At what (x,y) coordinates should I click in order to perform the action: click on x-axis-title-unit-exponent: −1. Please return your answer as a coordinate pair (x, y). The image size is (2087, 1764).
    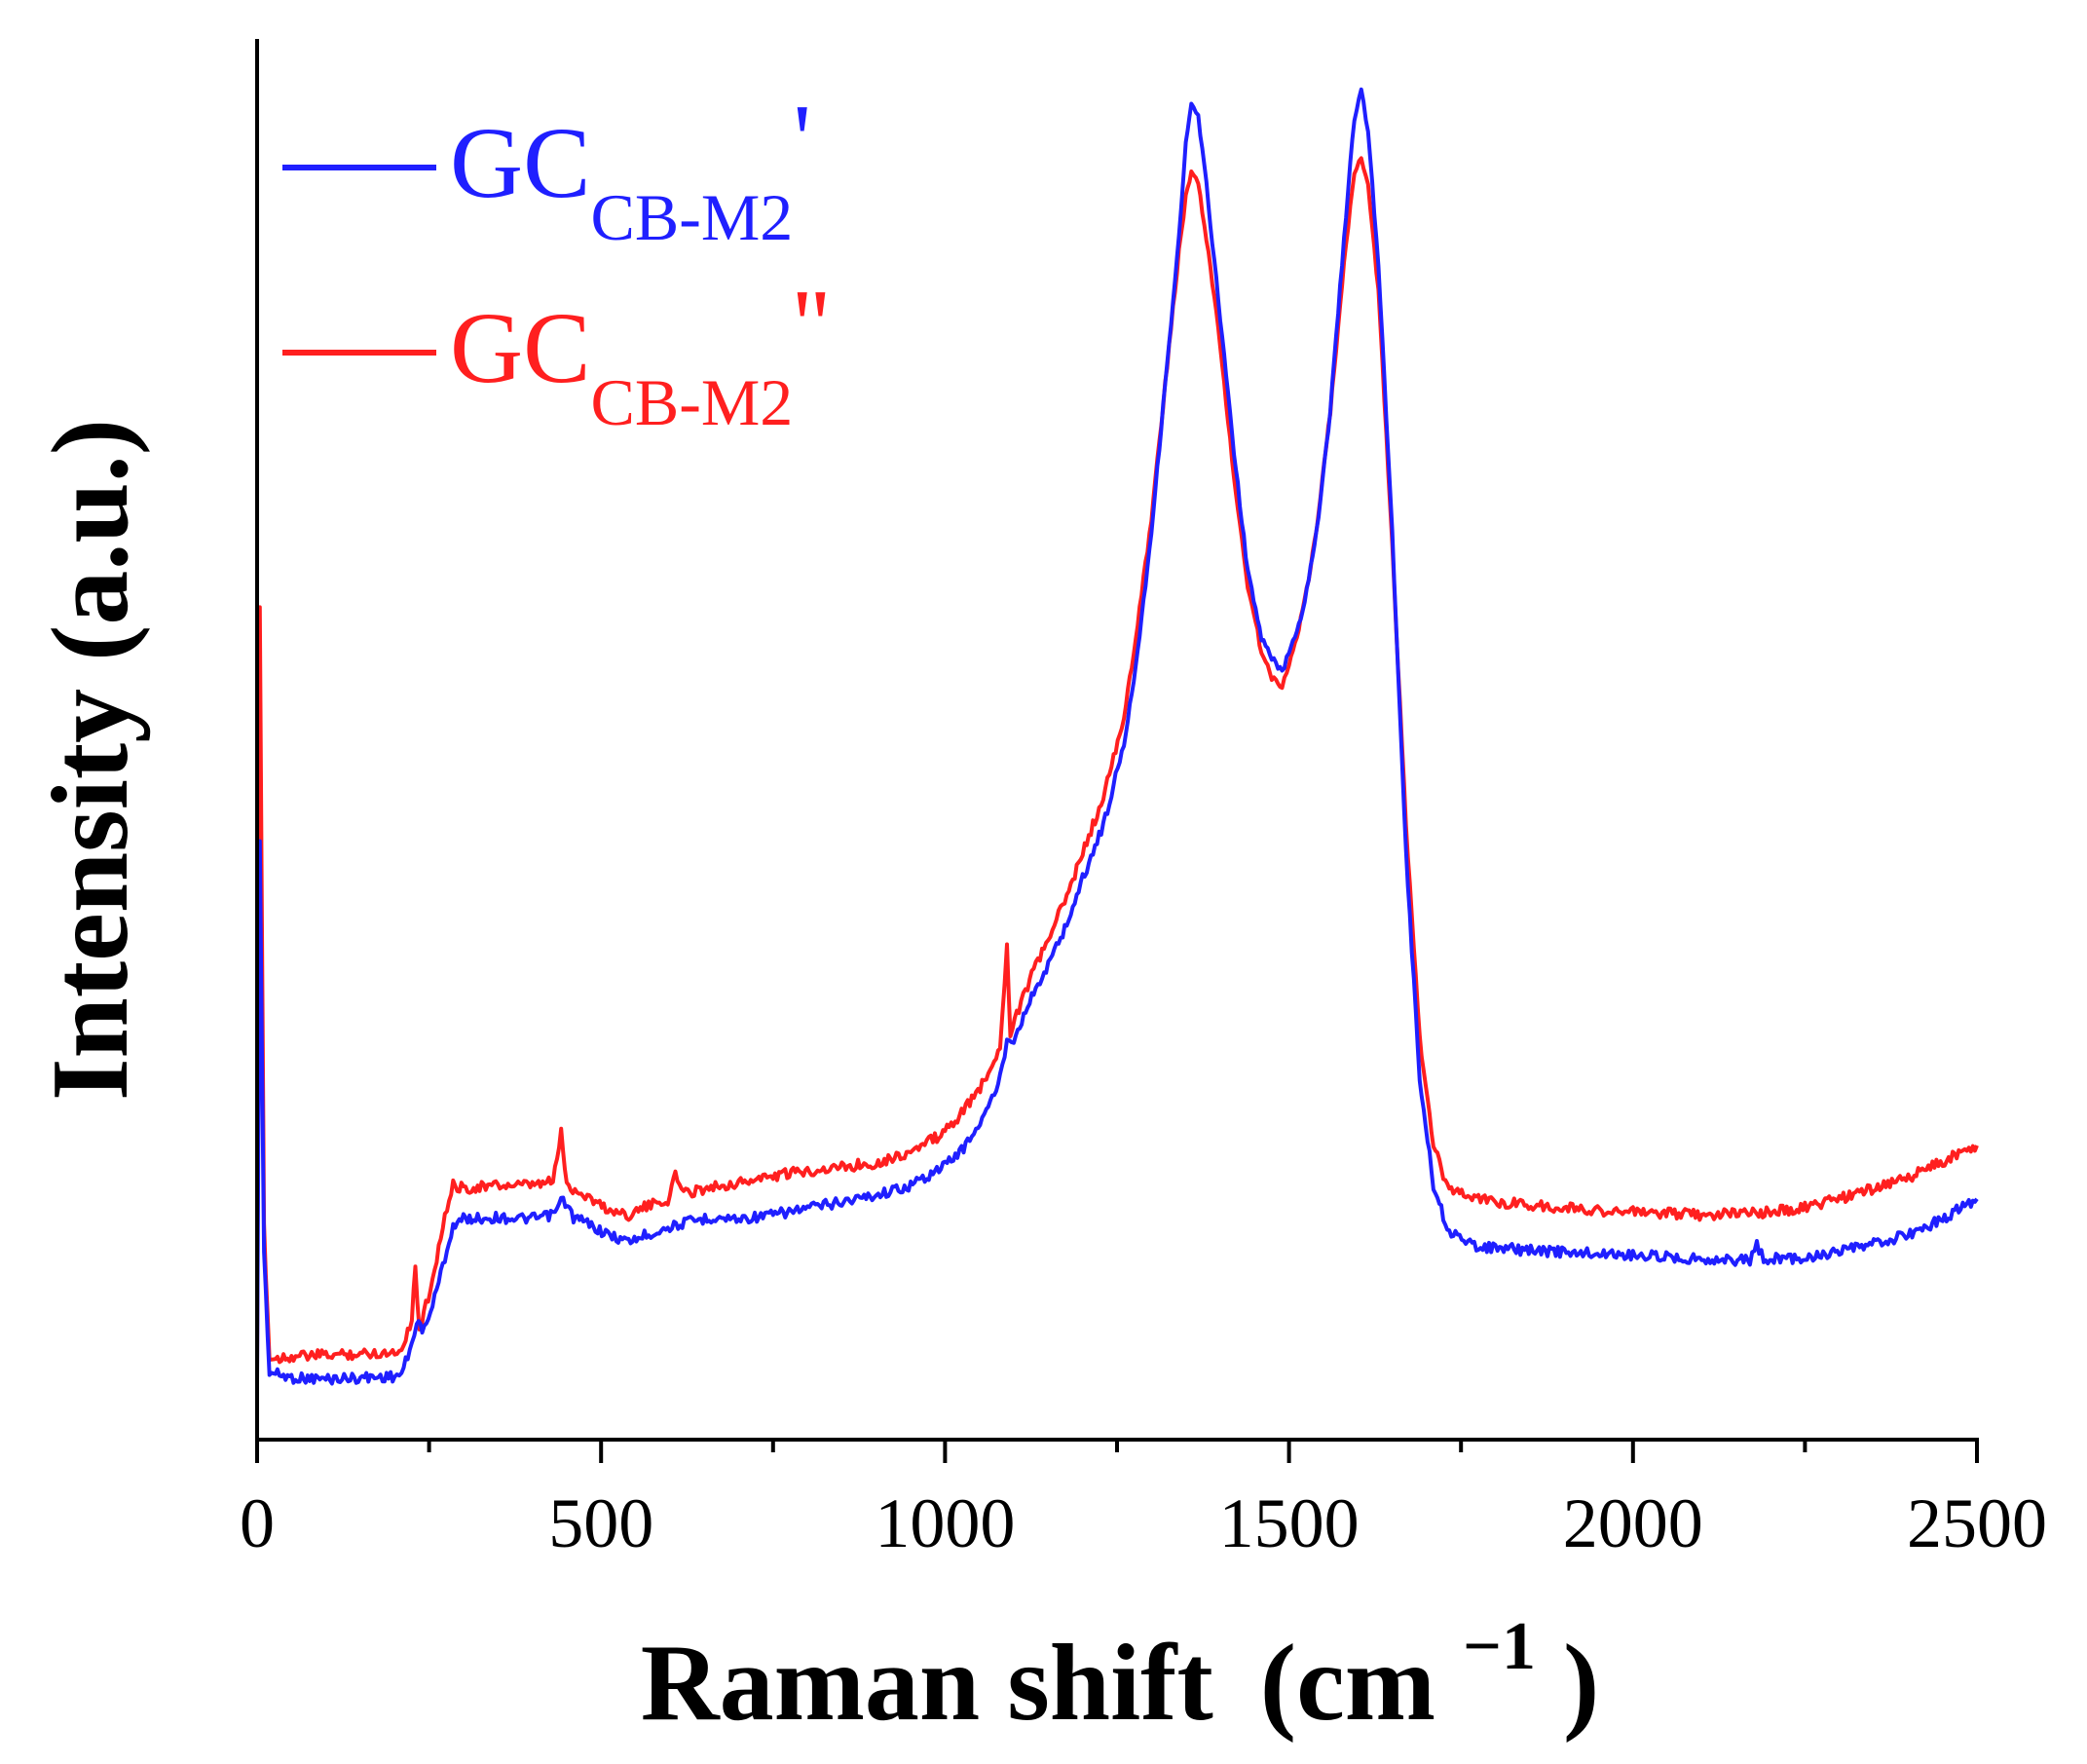
    Looking at the image, I should click on (1499, 1646).